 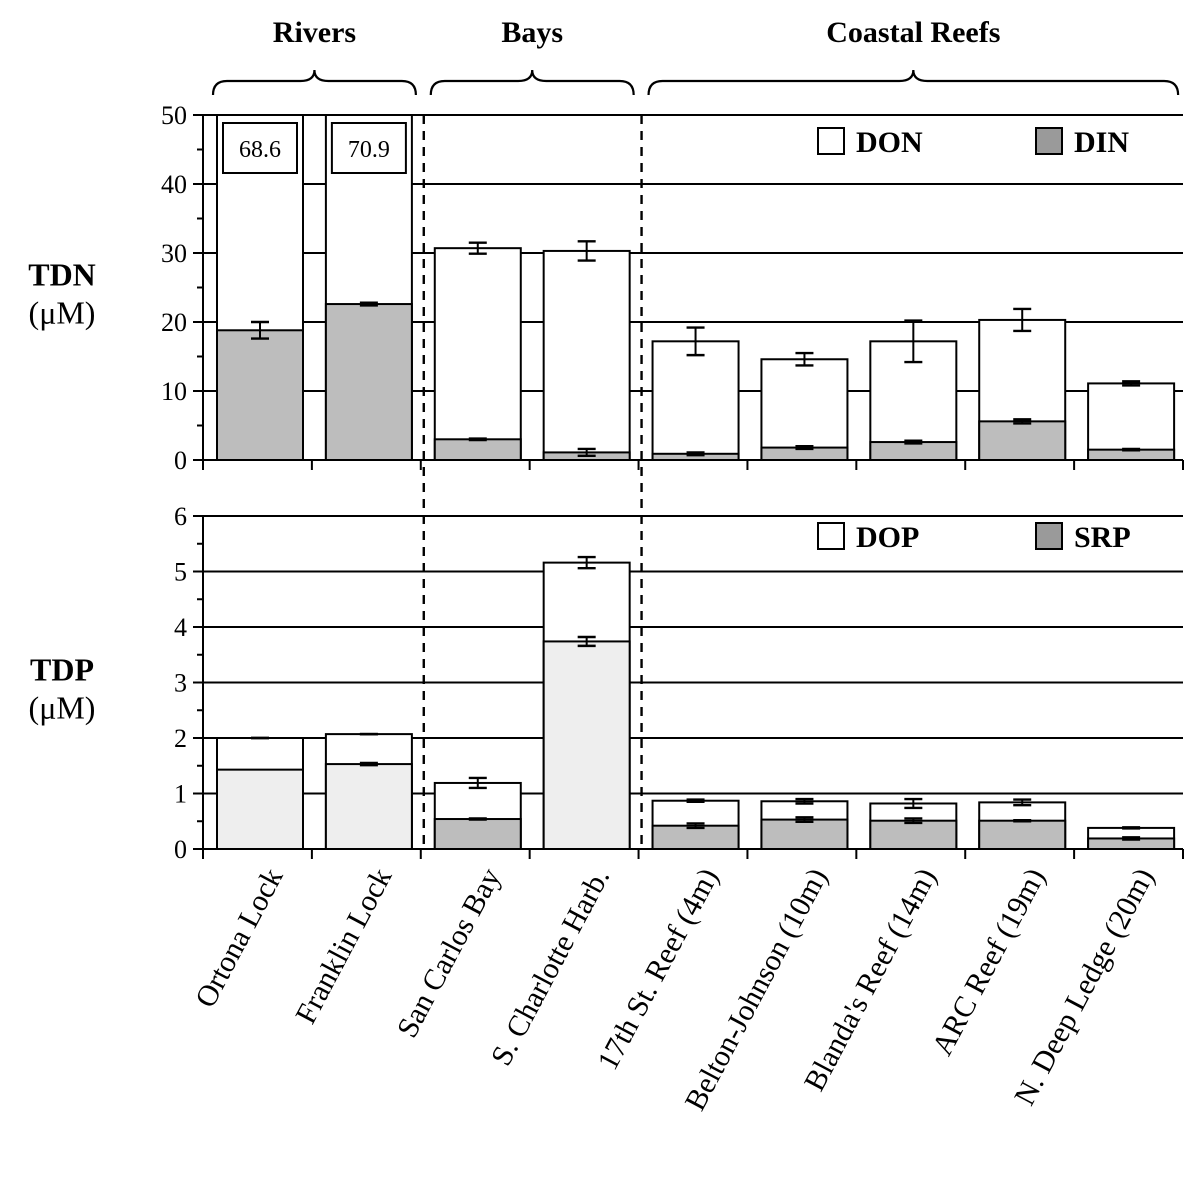 I want to click on panel-tdp-legend-swatch-srp, so click(x=1049, y=536).